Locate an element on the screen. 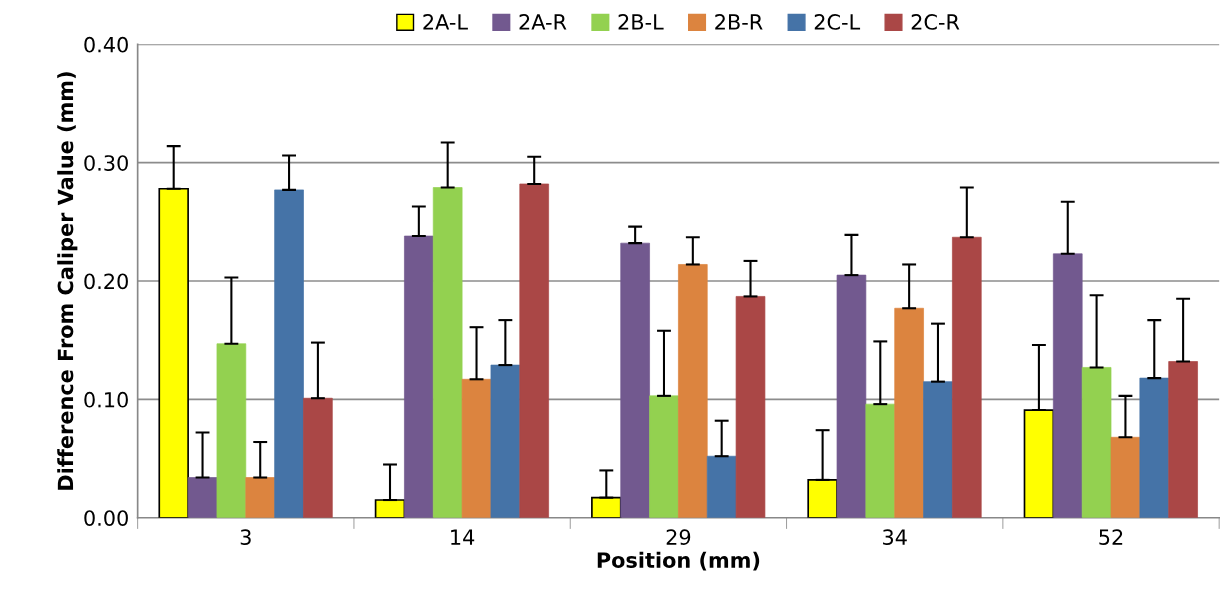  legend-label: 2A-L is located at coordinates (445, 22).